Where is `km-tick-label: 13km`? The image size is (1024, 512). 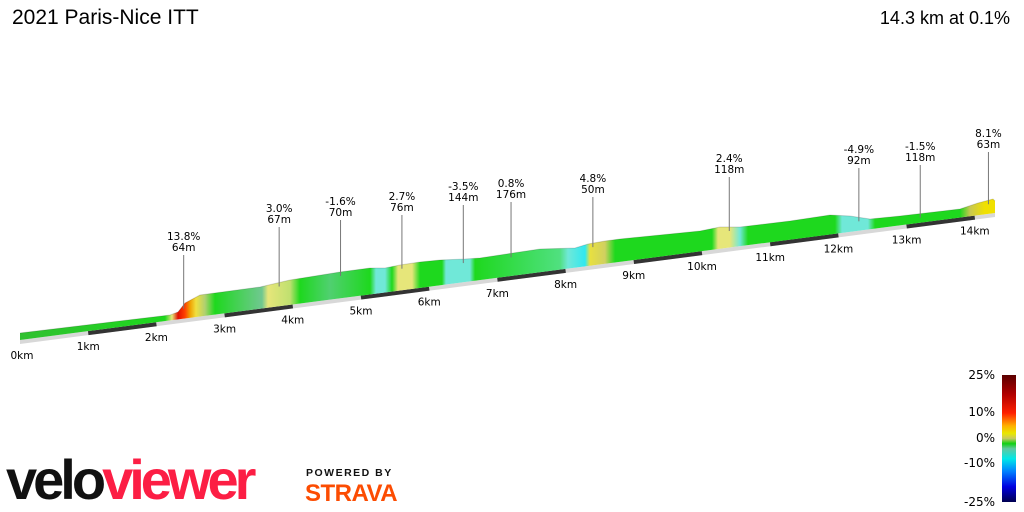 km-tick-label: 13km is located at coordinates (907, 240).